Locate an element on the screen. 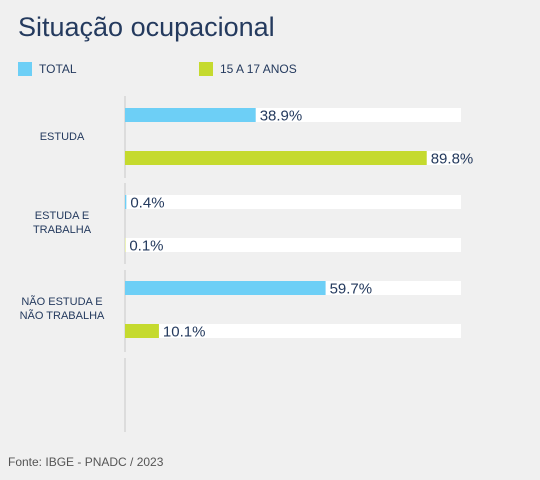 The image size is (540, 480). category-label: NÃO TRABALHA is located at coordinates (62, 315).